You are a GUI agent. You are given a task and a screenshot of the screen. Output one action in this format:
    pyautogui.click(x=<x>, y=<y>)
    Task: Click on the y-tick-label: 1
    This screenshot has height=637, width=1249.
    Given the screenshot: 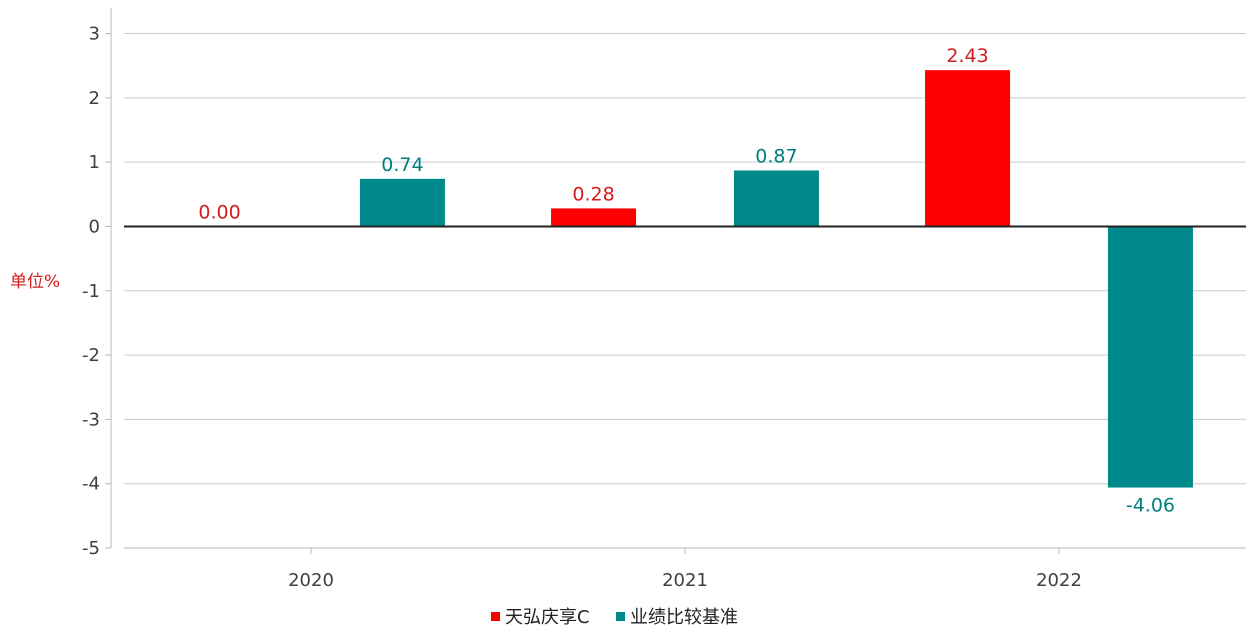 What is the action you would take?
    pyautogui.click(x=94, y=162)
    